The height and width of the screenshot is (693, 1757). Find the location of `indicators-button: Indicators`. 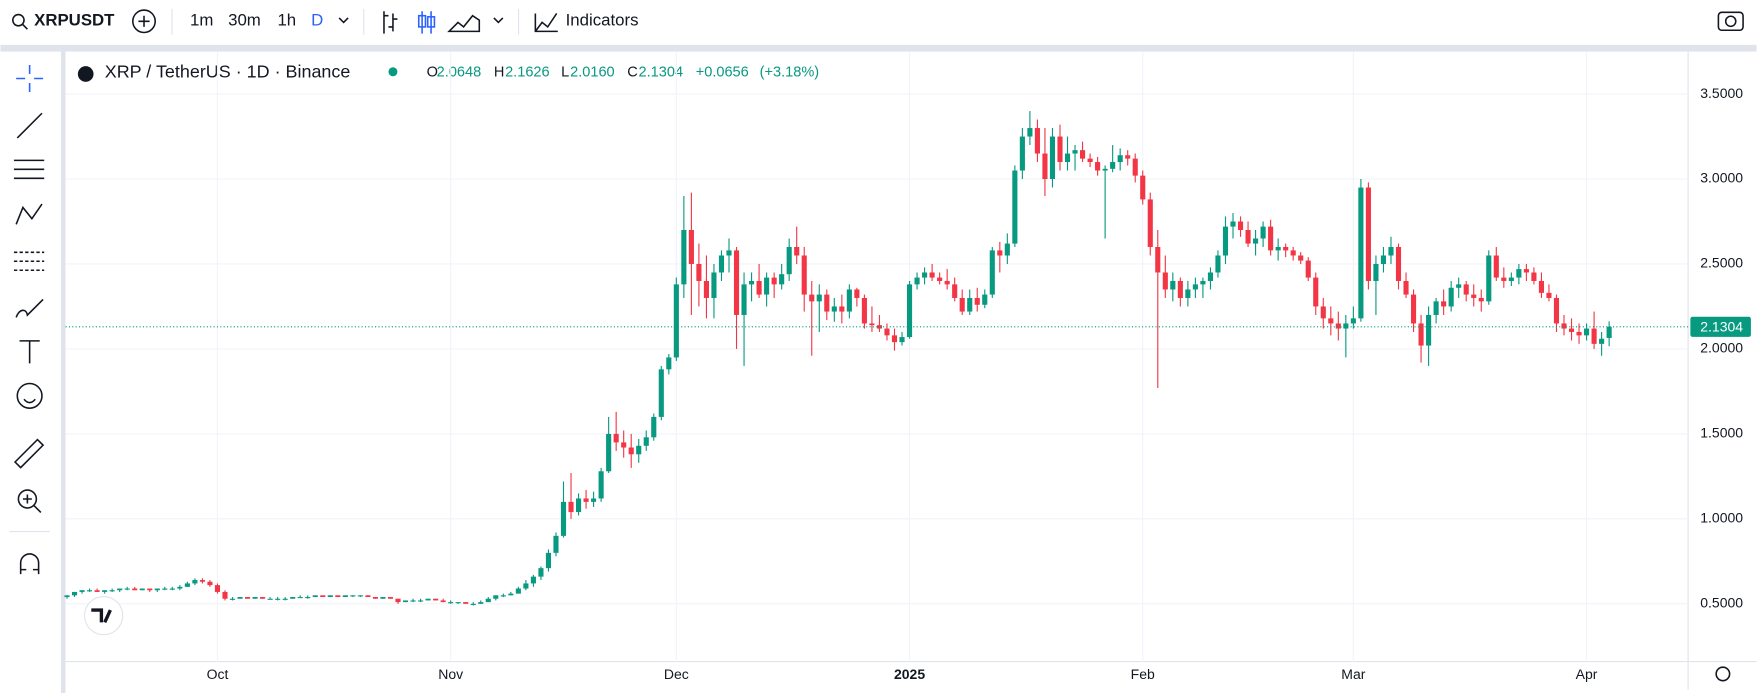

indicators-button: Indicators is located at coordinates (602, 20).